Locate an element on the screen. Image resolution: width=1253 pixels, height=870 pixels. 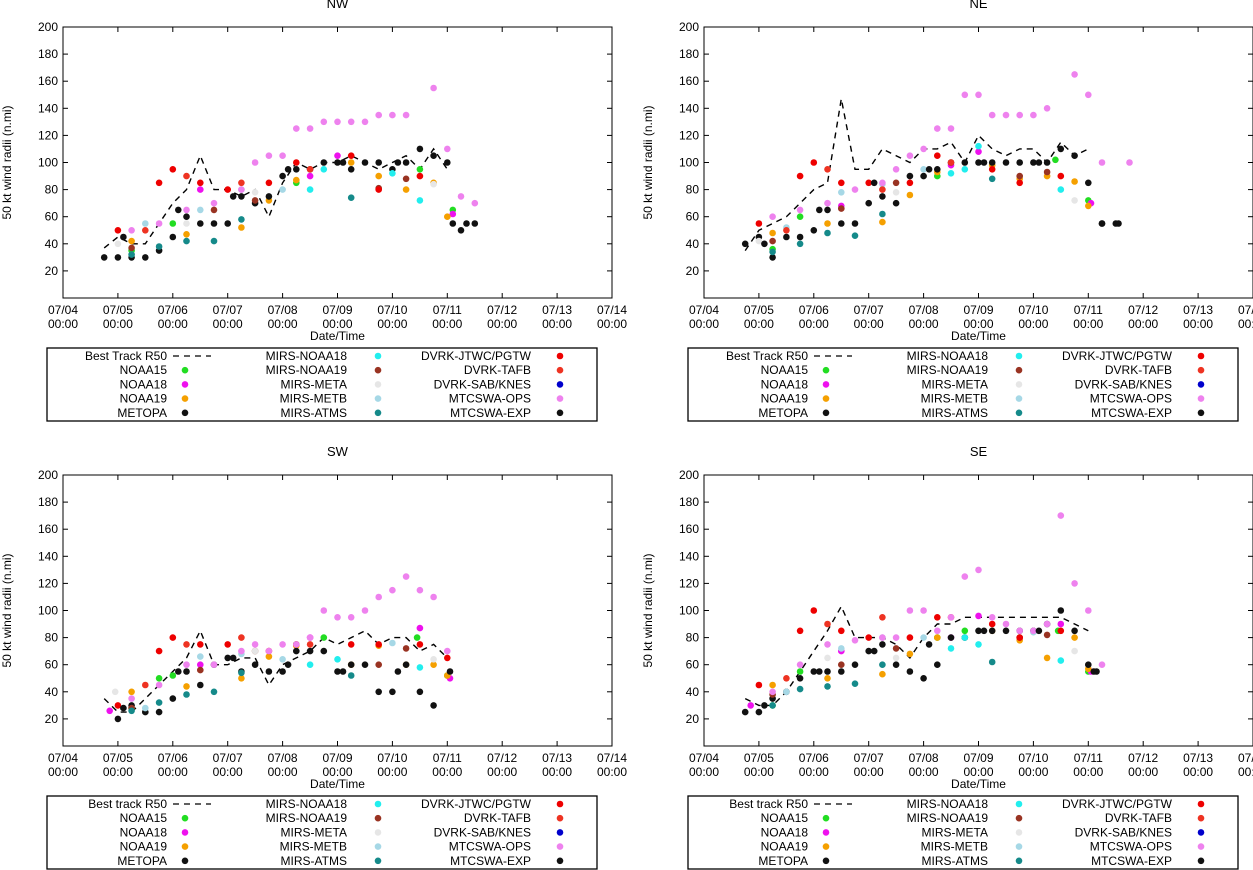
chart-title: SW is located at coordinates (338, 451).